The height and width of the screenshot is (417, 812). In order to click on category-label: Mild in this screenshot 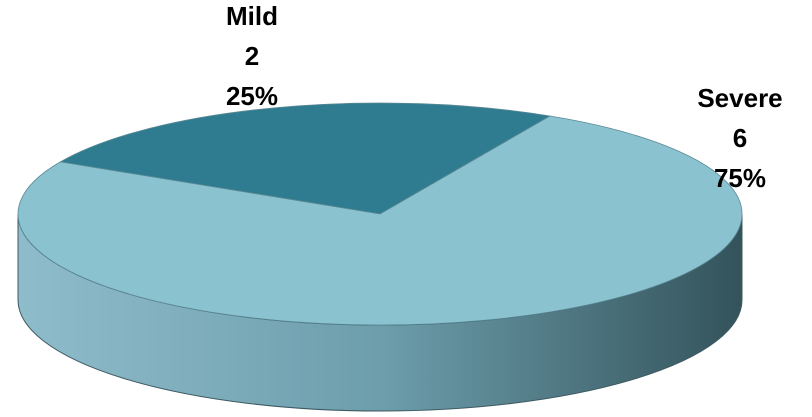, I will do `click(252, 16)`.